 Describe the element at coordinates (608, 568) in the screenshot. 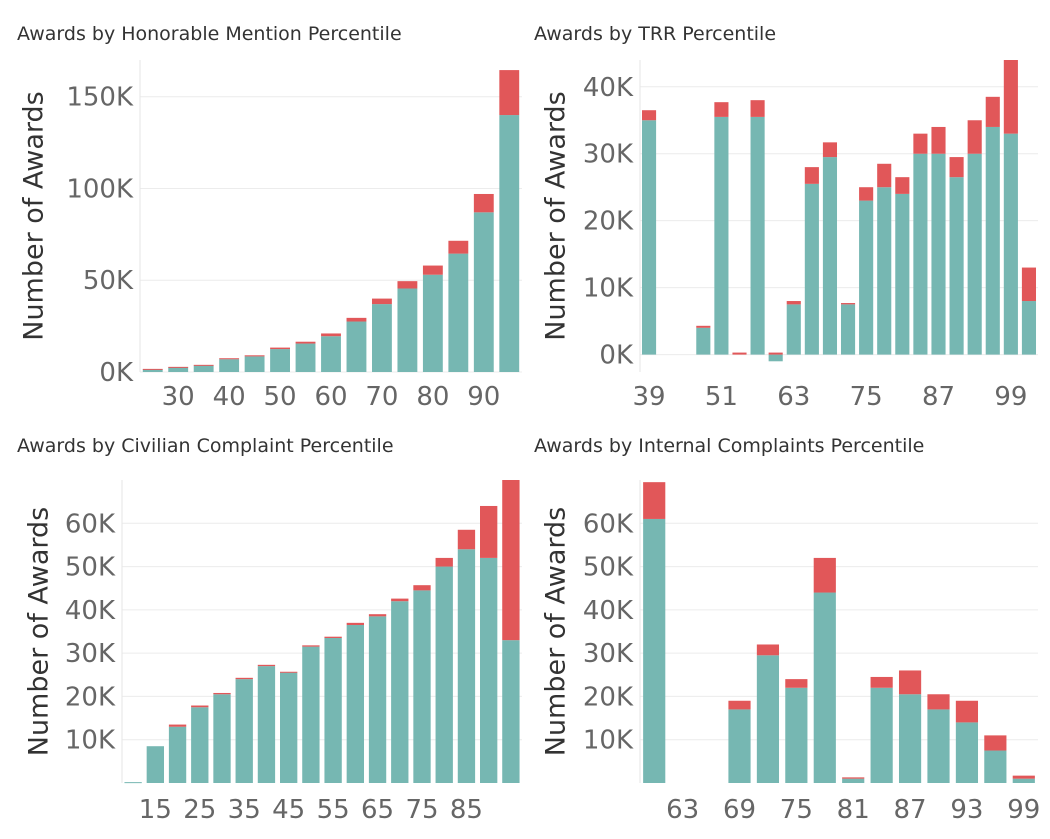

I see `y-tick-label: 50K` at that location.